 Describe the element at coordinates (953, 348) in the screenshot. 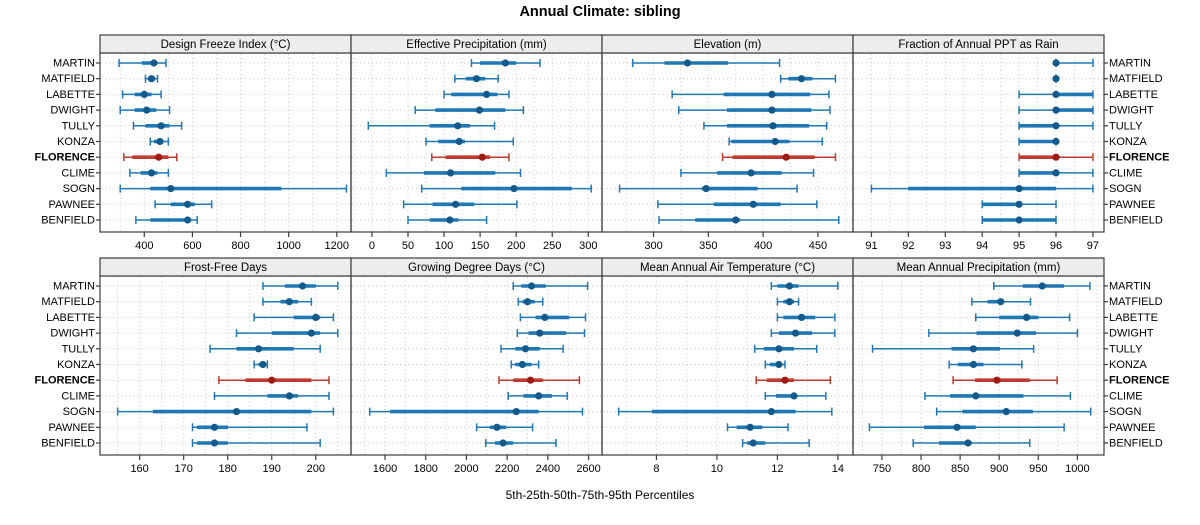

I see `interval-tully` at that location.